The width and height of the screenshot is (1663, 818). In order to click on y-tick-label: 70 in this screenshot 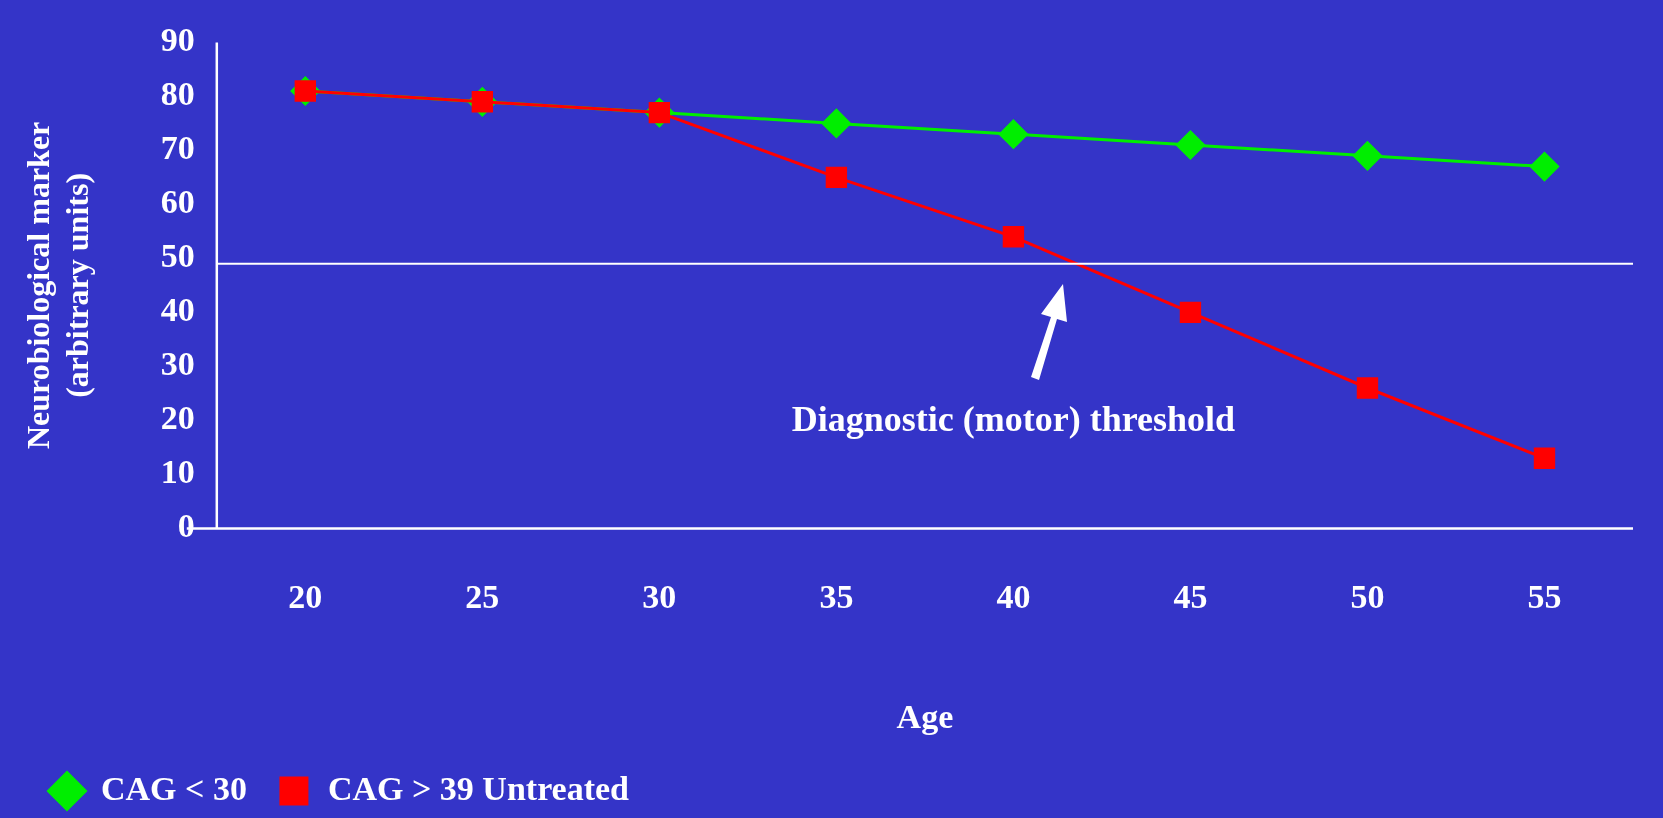, I will do `click(177, 148)`.